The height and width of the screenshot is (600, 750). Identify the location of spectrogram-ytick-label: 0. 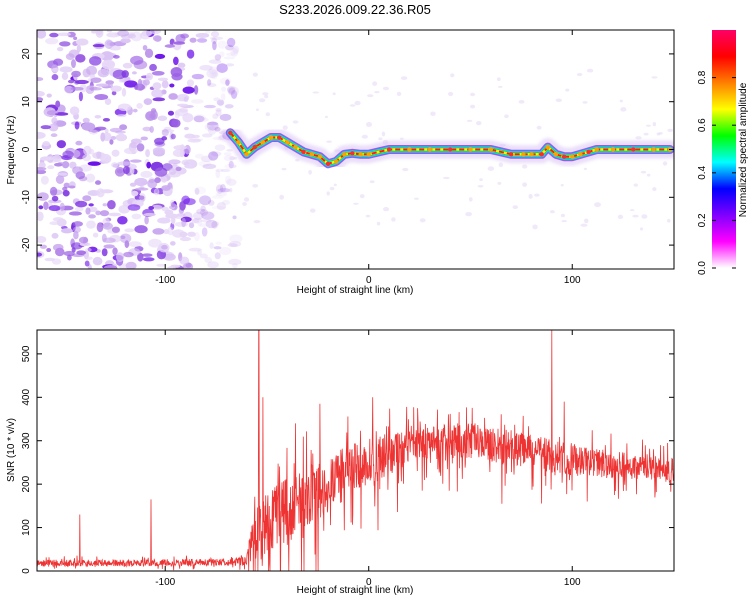
(26, 149).